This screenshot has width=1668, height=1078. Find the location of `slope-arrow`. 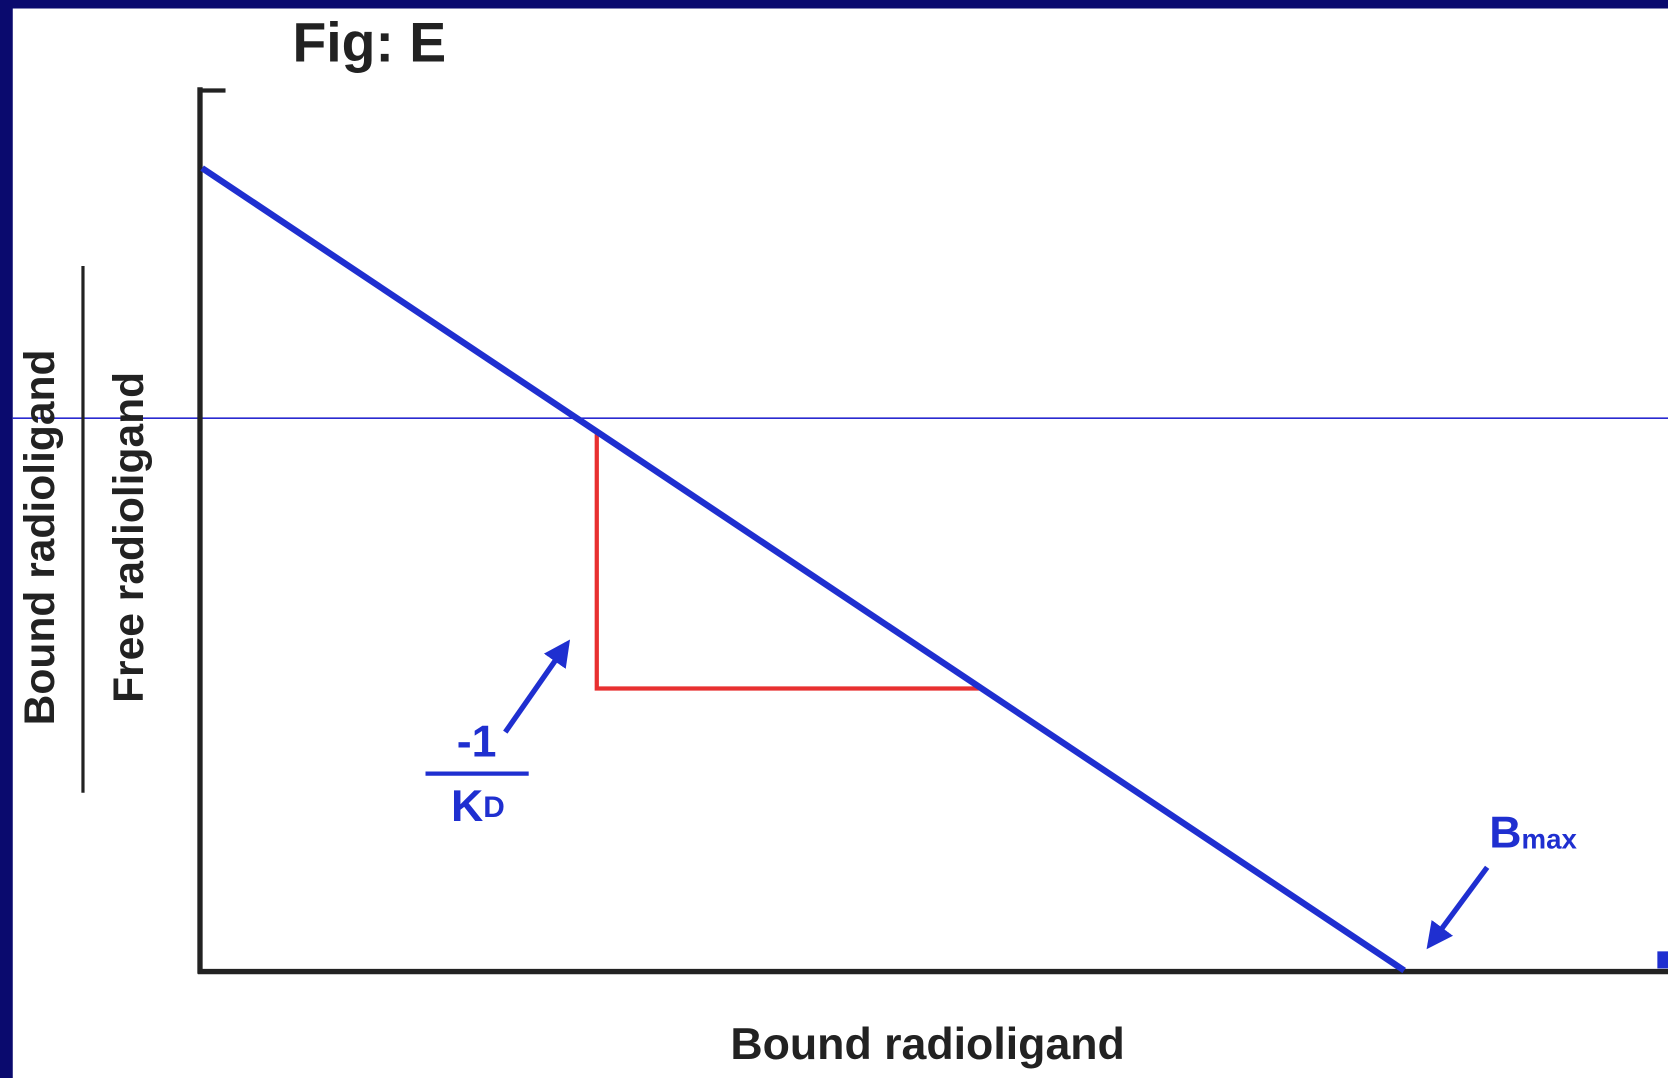

slope-arrow is located at coordinates (537, 686).